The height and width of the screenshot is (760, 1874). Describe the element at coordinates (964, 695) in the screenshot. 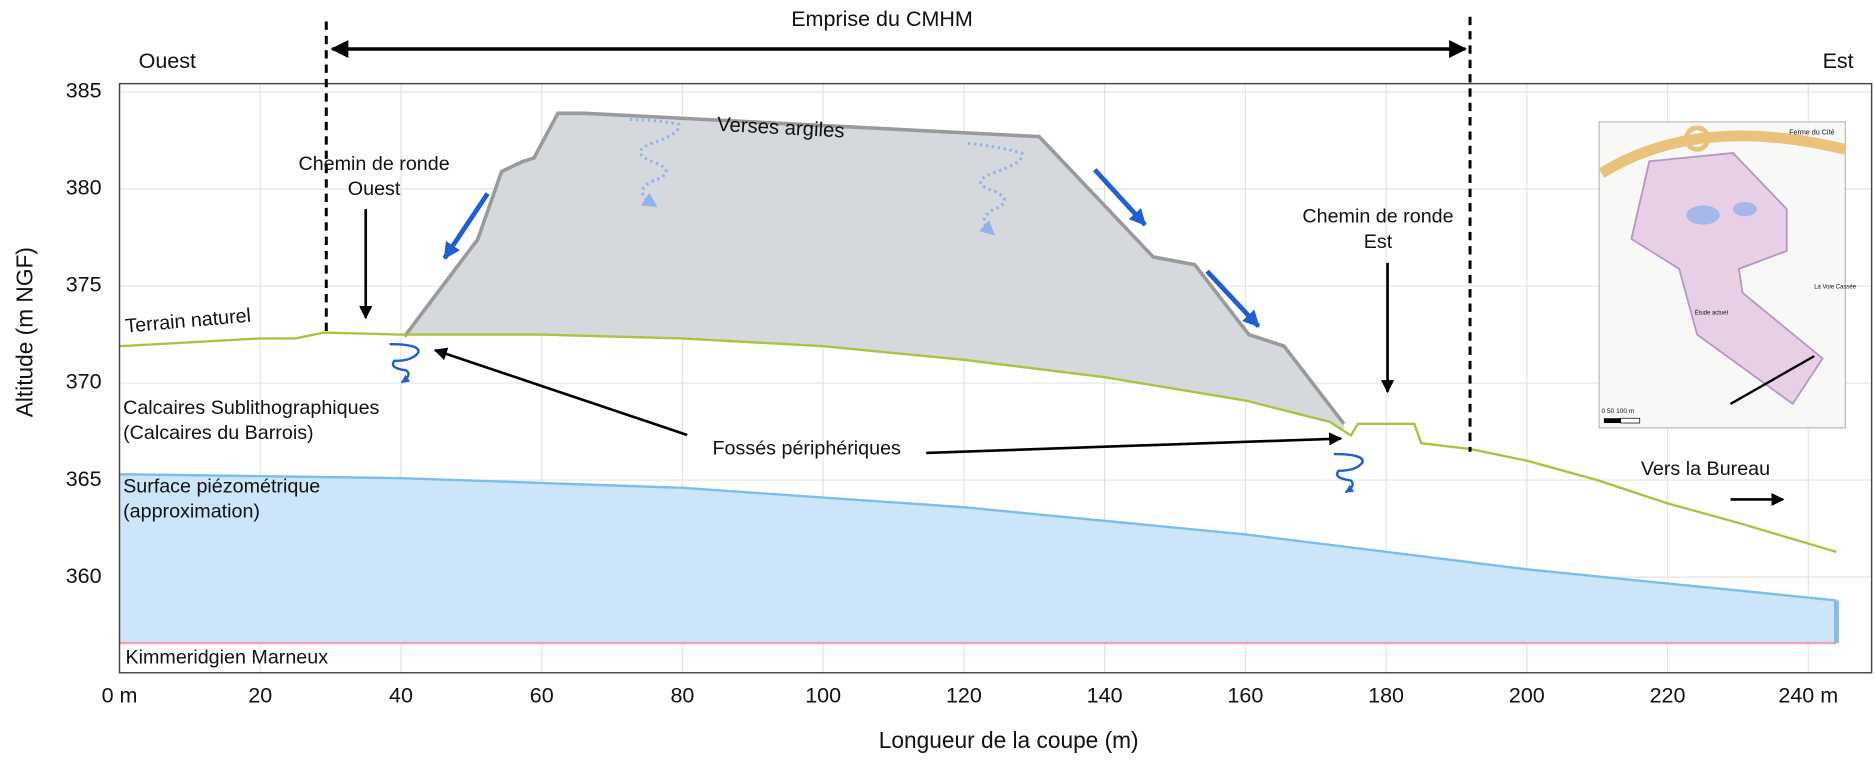

I see `x-tick-label: 120` at that location.